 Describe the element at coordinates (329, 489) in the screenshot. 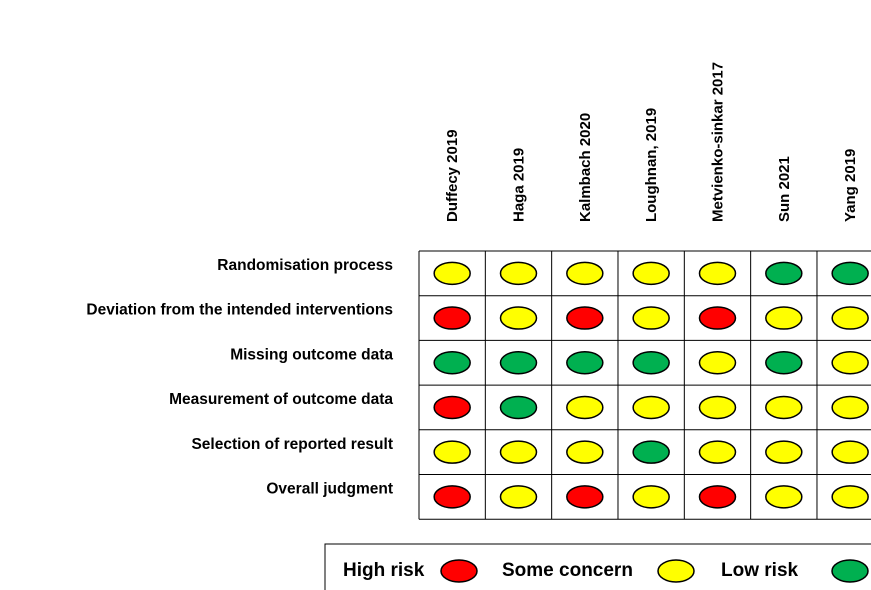

I see `domain-label-overall-judgment: Overall judgment` at that location.